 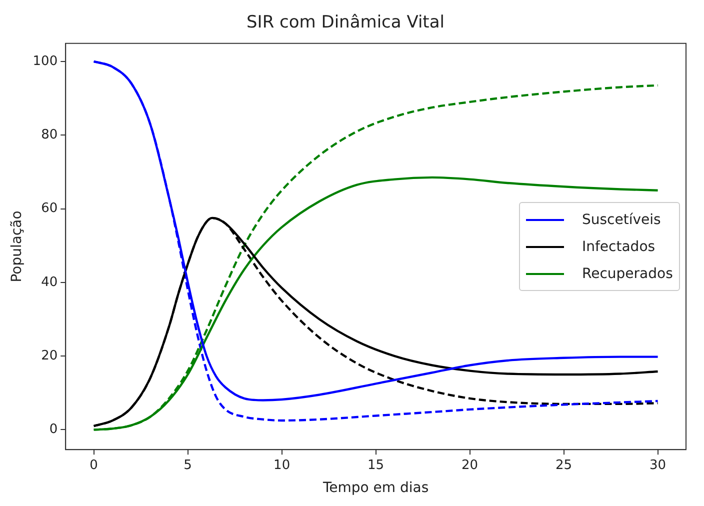 I want to click on legend-label: Recuperados, so click(x=627, y=274).